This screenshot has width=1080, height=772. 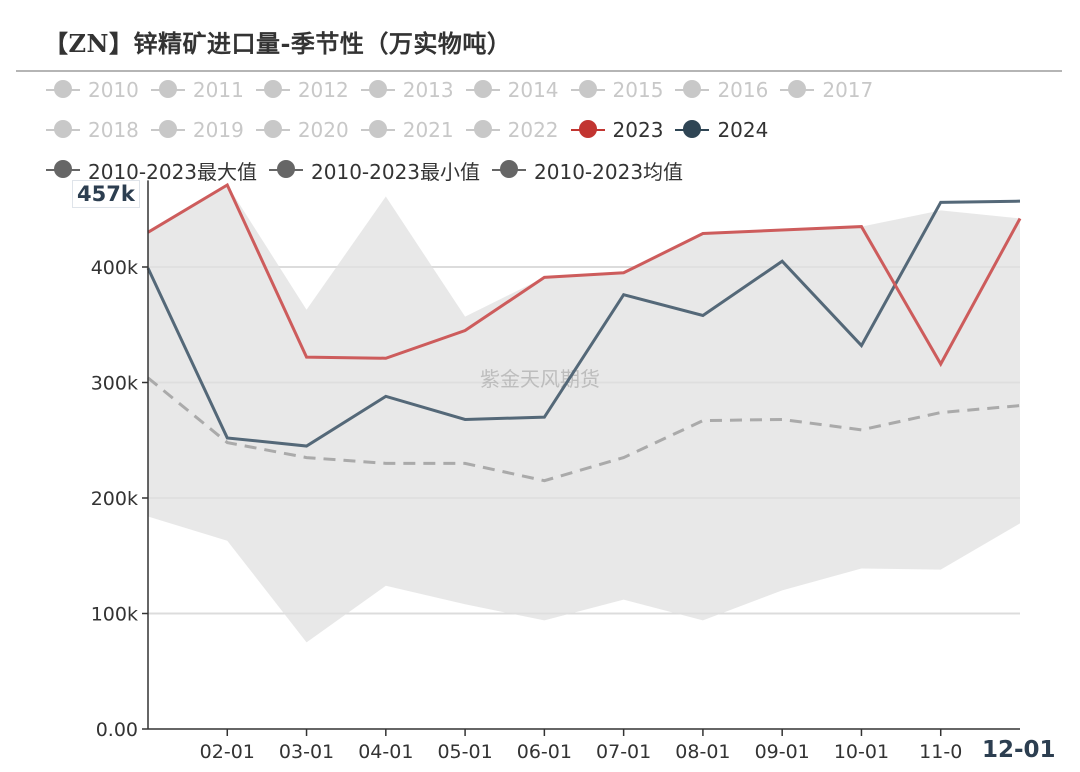 What do you see at coordinates (861, 752) in the screenshot?
I see `x-tick-label: 10-01` at bounding box center [861, 752].